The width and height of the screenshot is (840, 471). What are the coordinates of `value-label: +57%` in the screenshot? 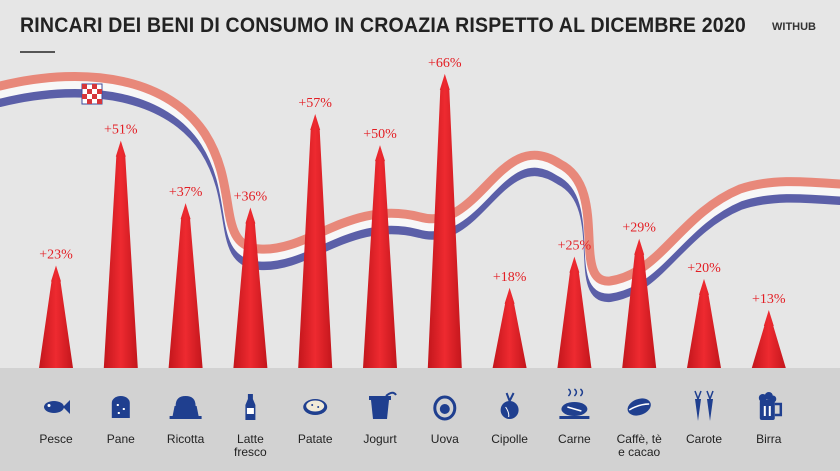 It's located at (315, 103).